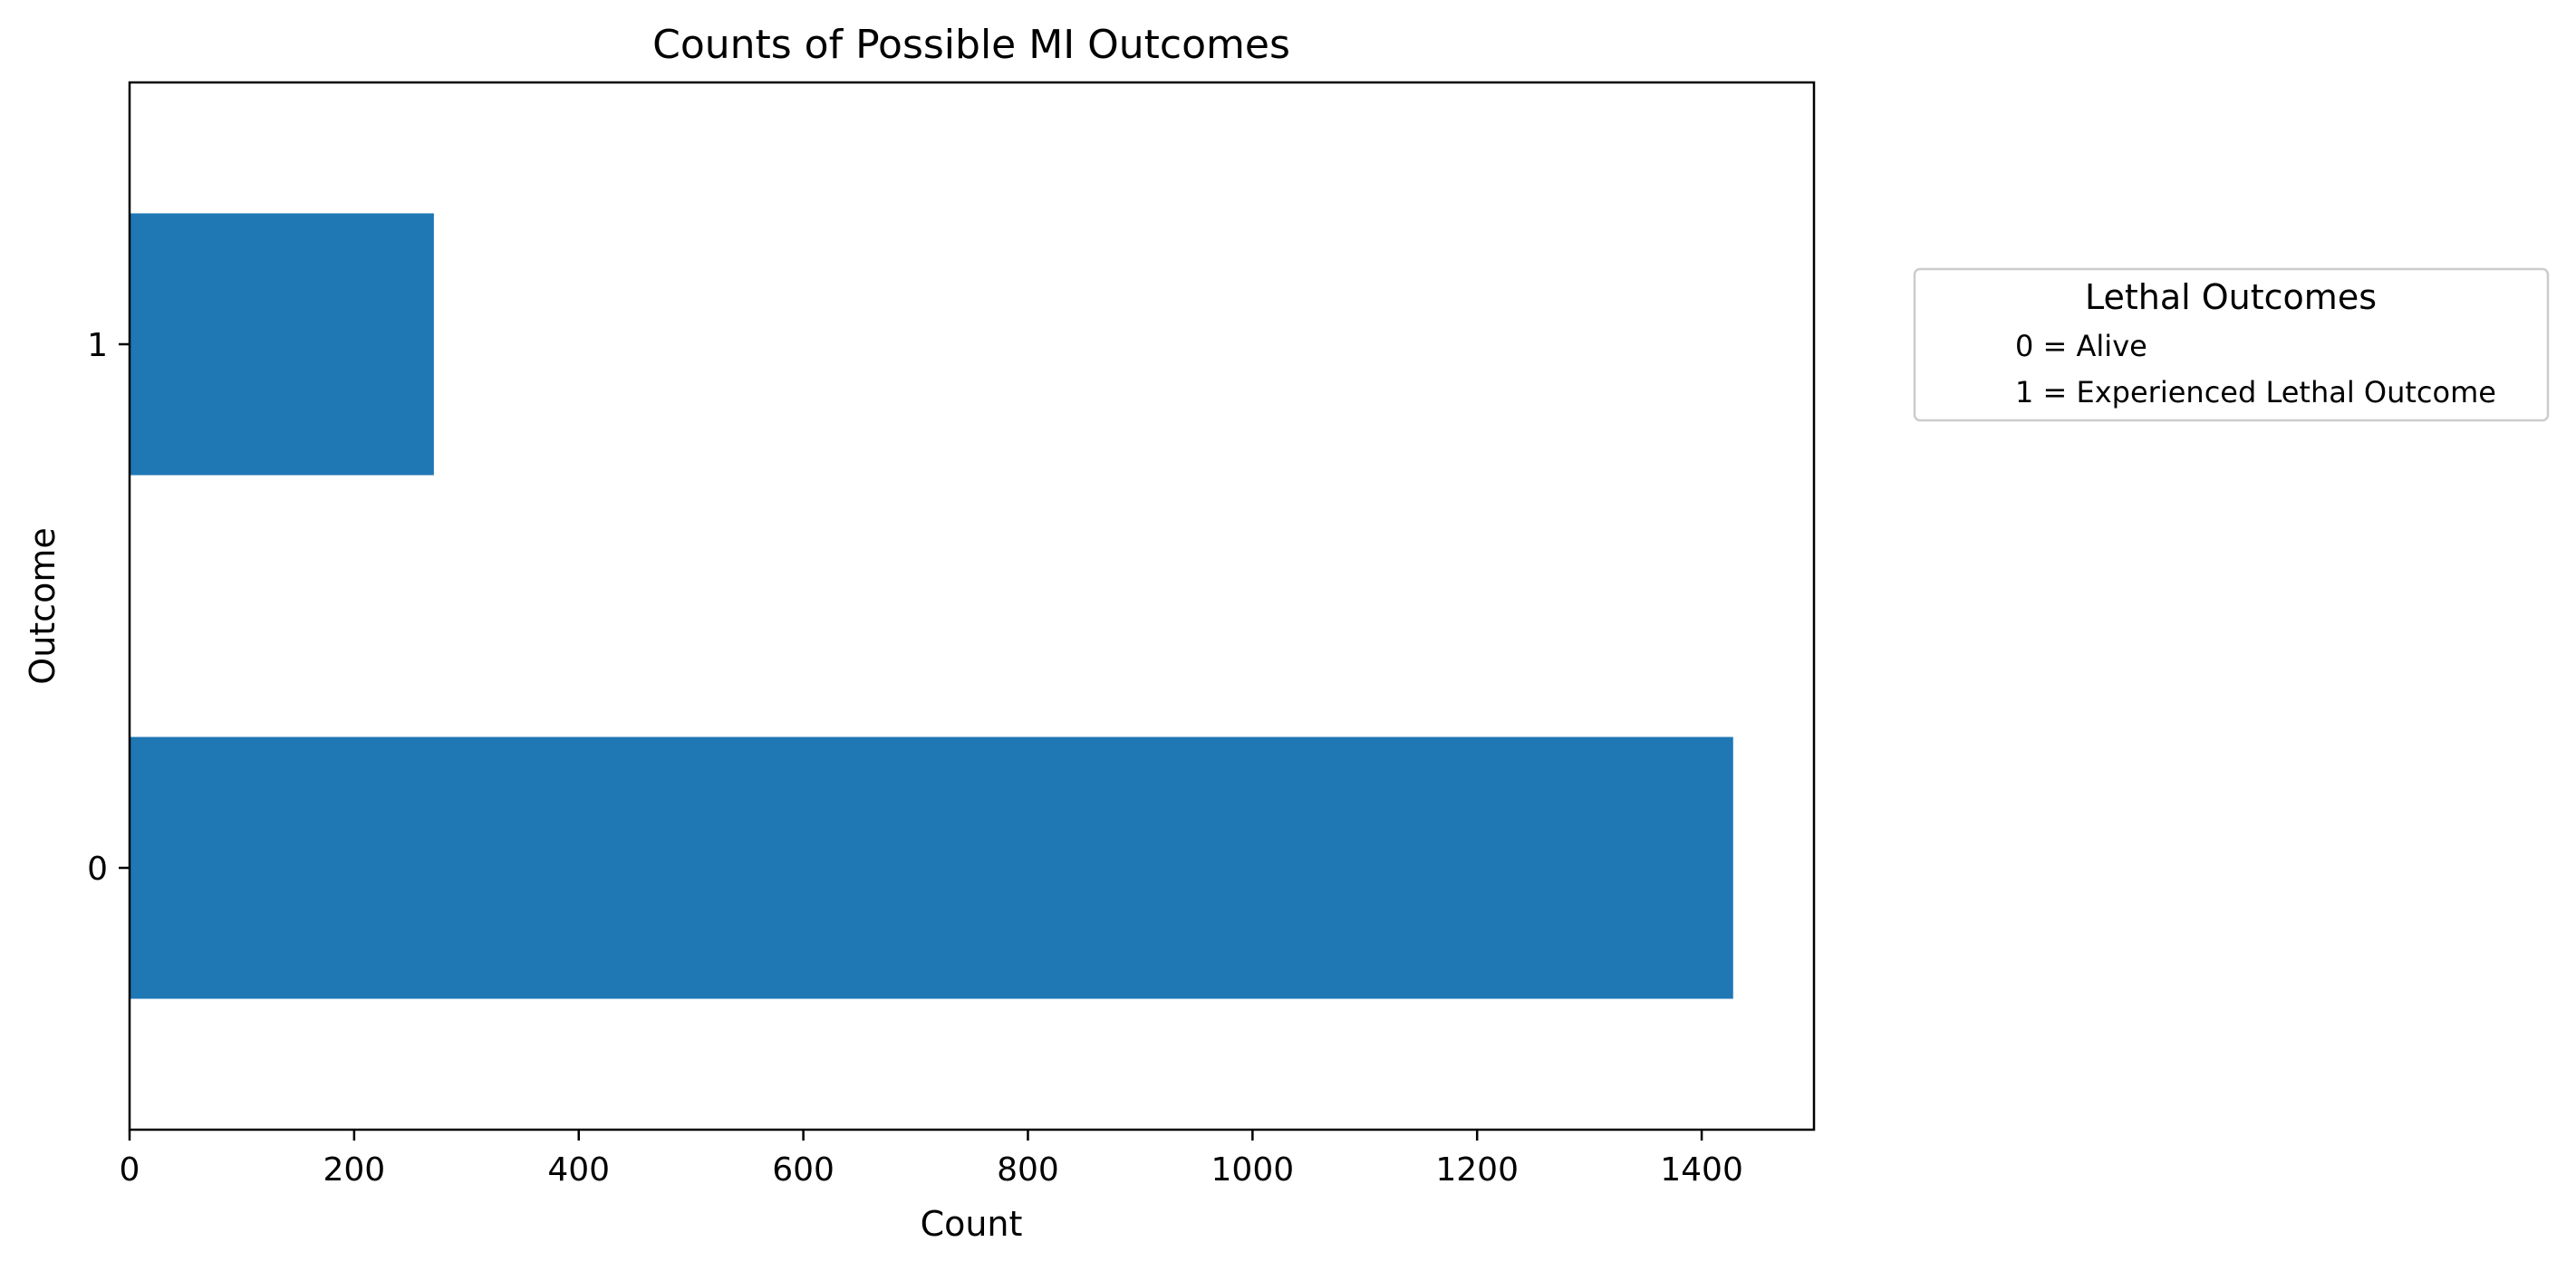 The image size is (2576, 1271). What do you see at coordinates (1477, 1170) in the screenshot?
I see `x-tick-label: 1200` at bounding box center [1477, 1170].